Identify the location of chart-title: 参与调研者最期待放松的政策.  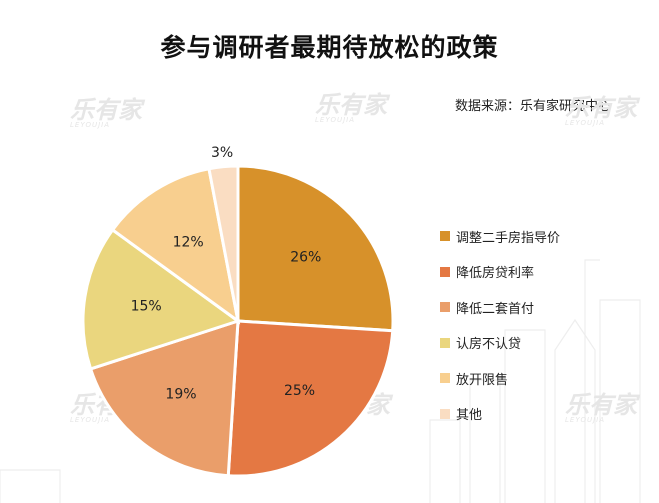
(329, 47).